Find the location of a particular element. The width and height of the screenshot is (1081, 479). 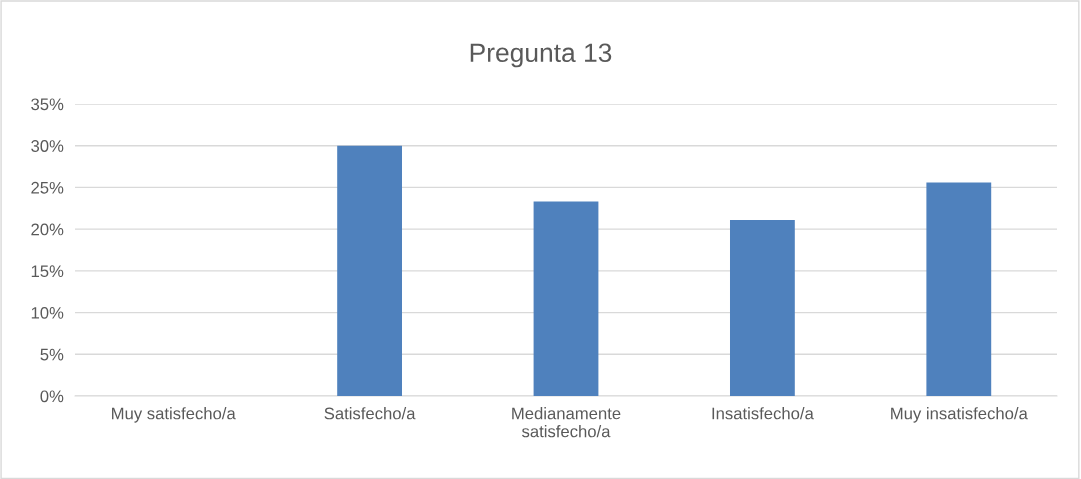

y-tick-label: 0% is located at coordinates (52, 396).